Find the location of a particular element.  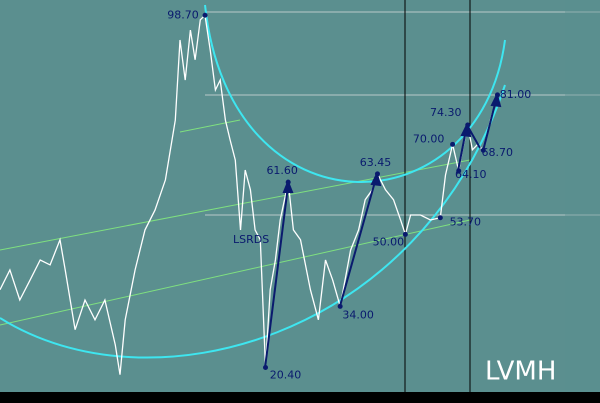

value-label: 20.40 is located at coordinates (286, 375).